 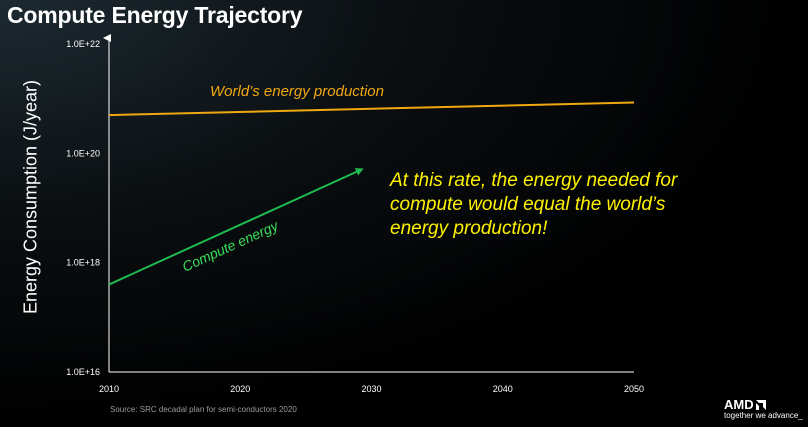 I want to click on logo-wordmark: AMD, so click(x=739, y=404).